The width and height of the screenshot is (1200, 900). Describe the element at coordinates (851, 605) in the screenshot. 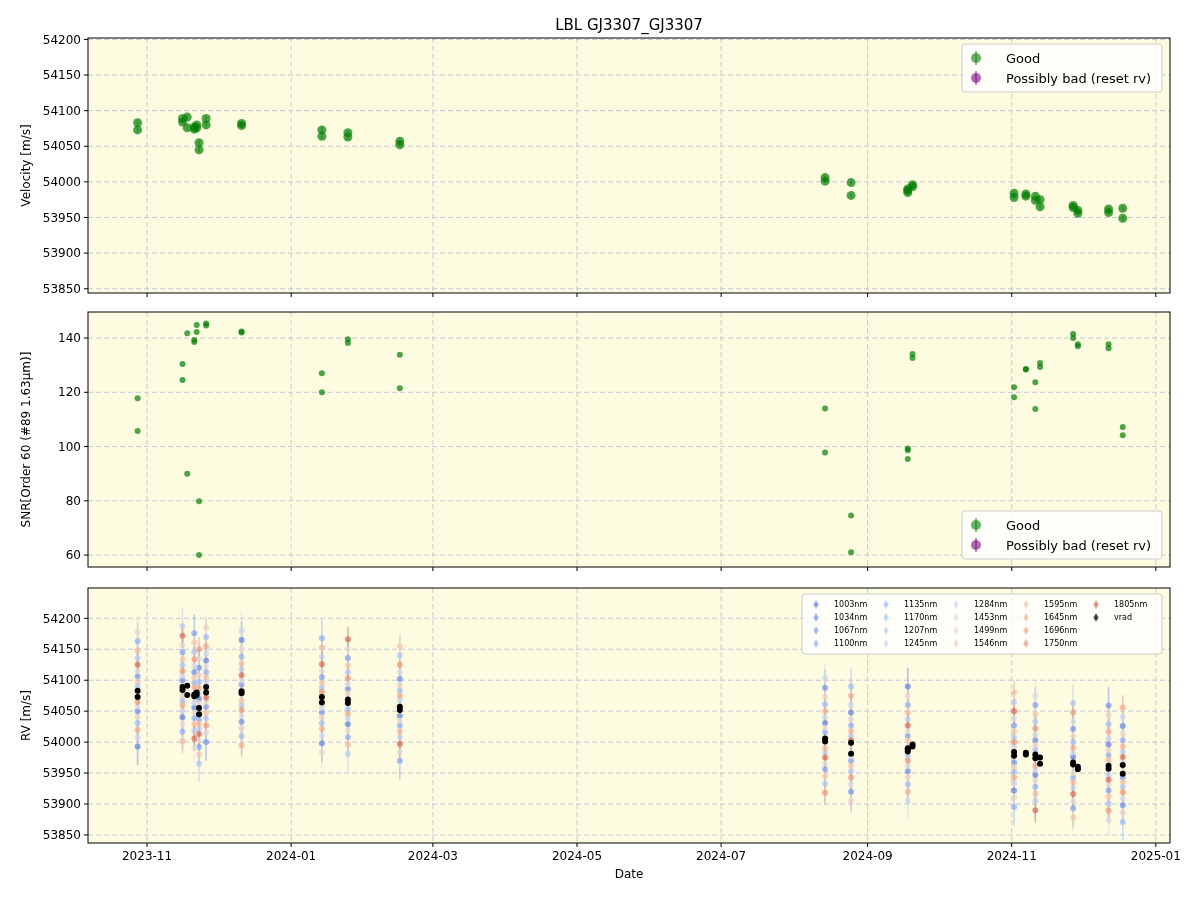

I see `legend-label: 1003nm` at that location.